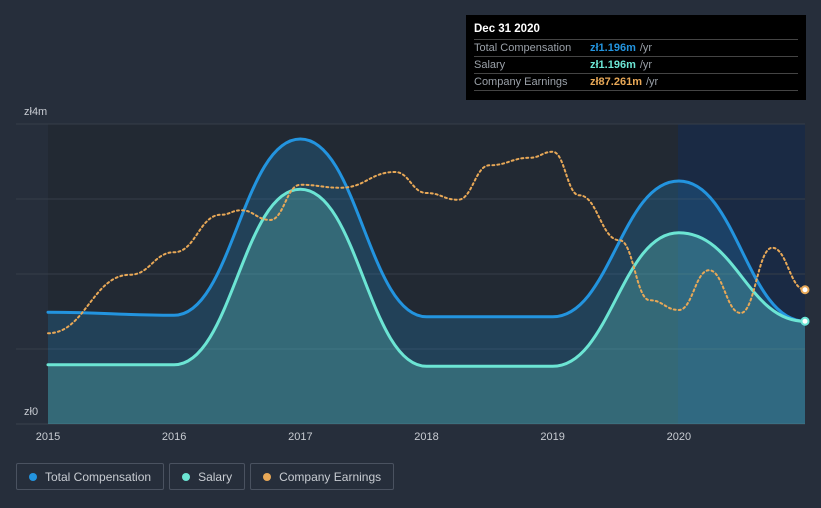 This screenshot has width=821, height=508. I want to click on tooltip-value: zł87.261m, so click(616, 82).